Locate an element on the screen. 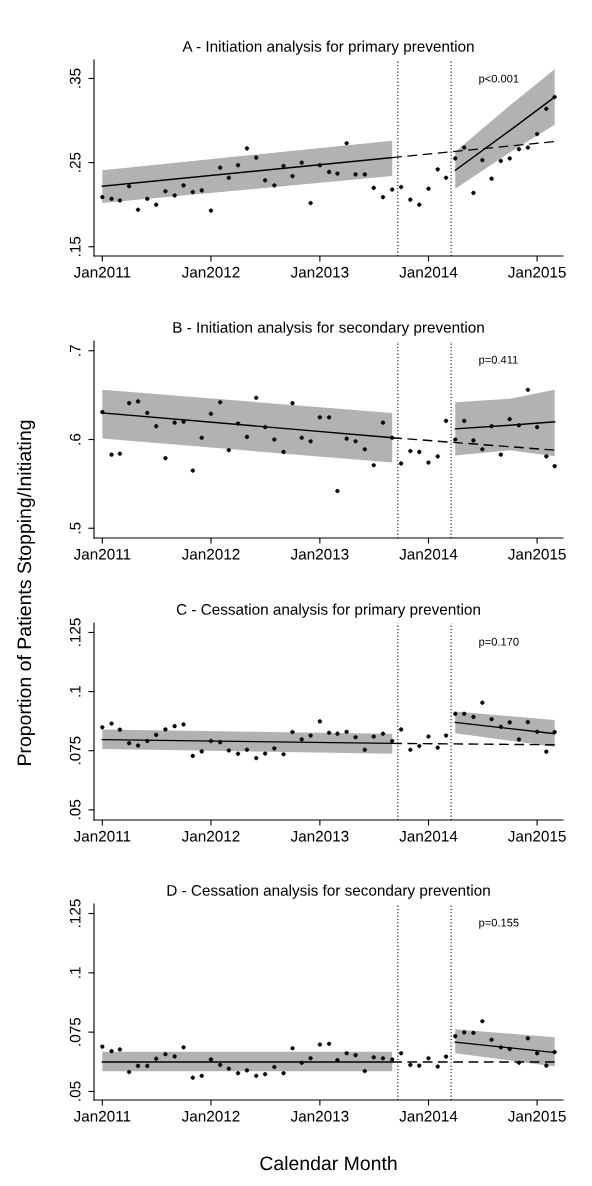 The image size is (592, 1186). annotation: p=0.411 is located at coordinates (498, 360).